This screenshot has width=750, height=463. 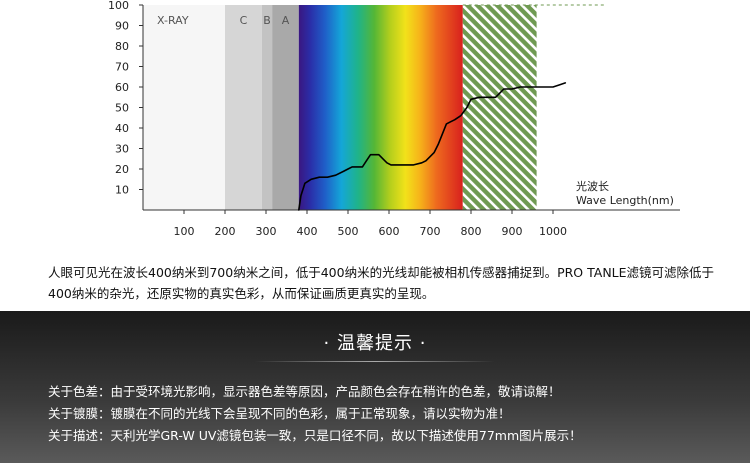 I want to click on band-label-c: C, so click(x=244, y=20).